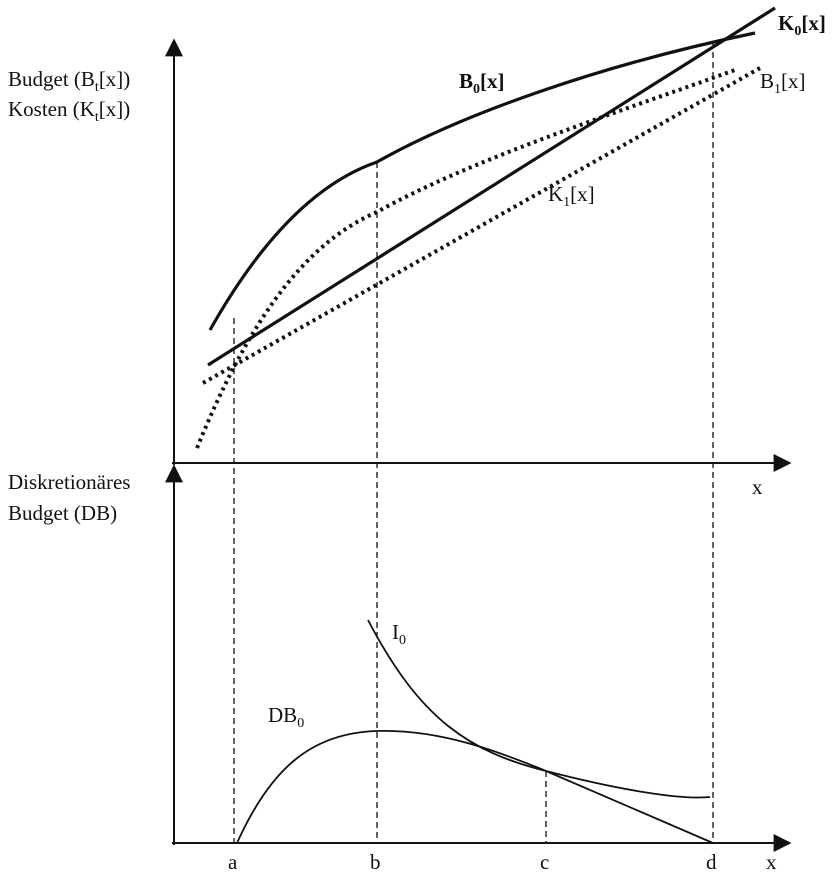  What do you see at coordinates (757, 487) in the screenshot?
I see `top-x-axis-label: x` at bounding box center [757, 487].